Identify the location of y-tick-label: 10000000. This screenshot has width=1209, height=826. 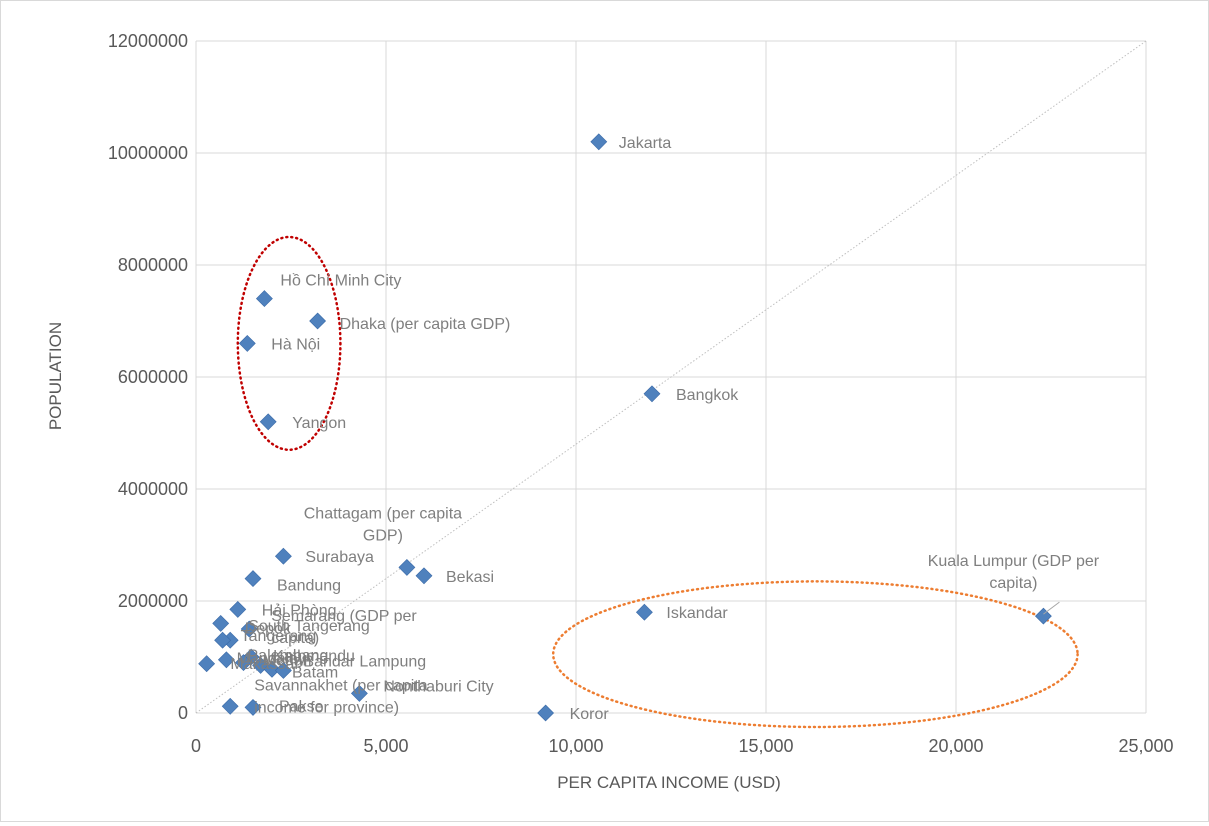
(148, 153).